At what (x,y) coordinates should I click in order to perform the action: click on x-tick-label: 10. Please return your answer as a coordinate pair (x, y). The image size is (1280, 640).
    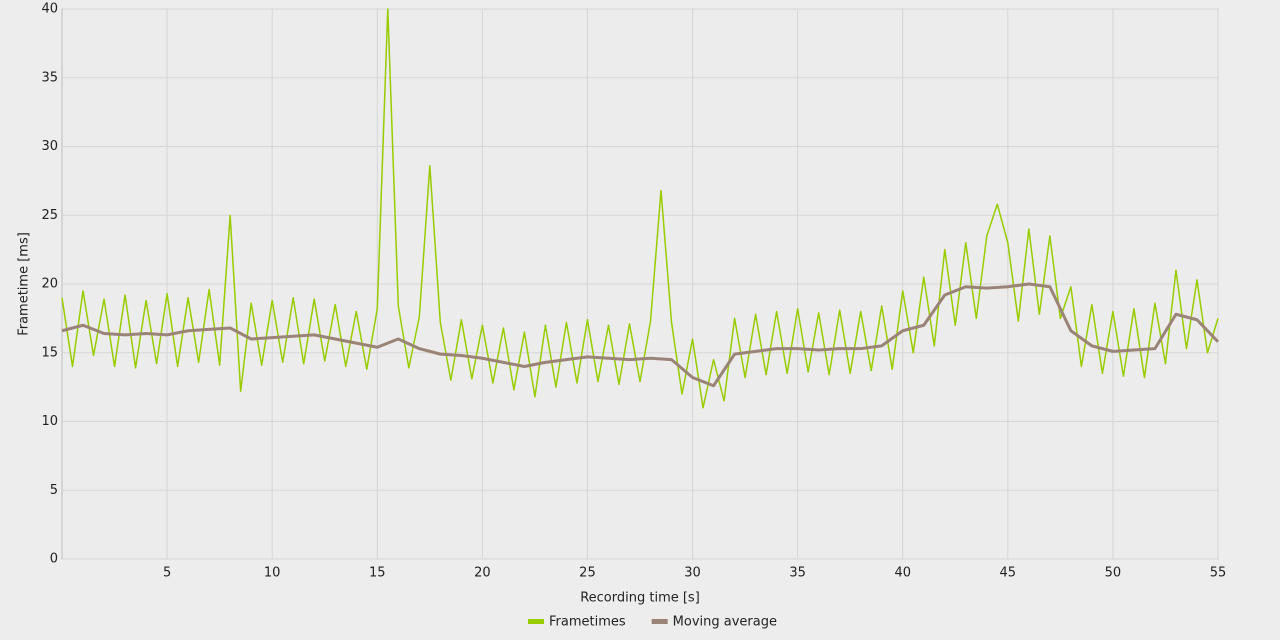
    Looking at the image, I should click on (272, 573).